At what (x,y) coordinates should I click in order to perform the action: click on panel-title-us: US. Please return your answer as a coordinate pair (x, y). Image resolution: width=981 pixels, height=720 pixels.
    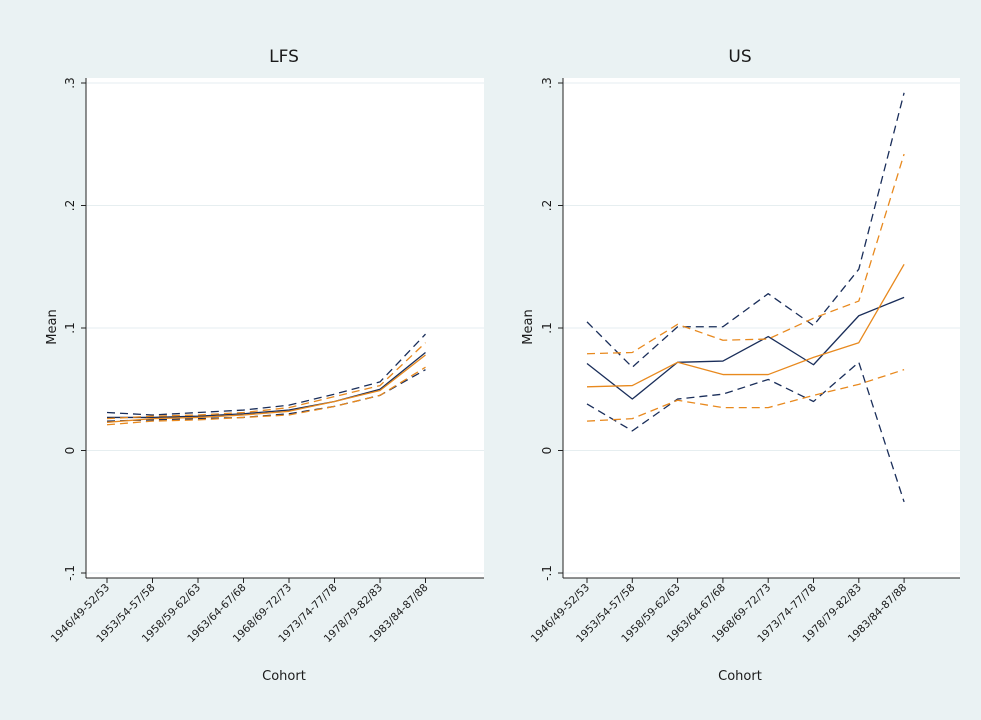
    Looking at the image, I should click on (739, 57).